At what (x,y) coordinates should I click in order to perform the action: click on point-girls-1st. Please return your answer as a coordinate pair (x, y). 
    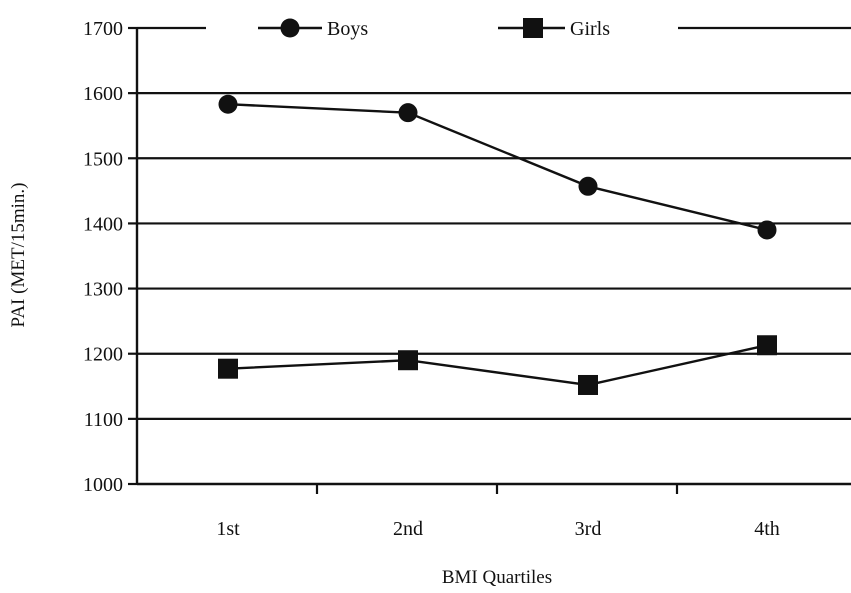
    Looking at the image, I should click on (228, 368).